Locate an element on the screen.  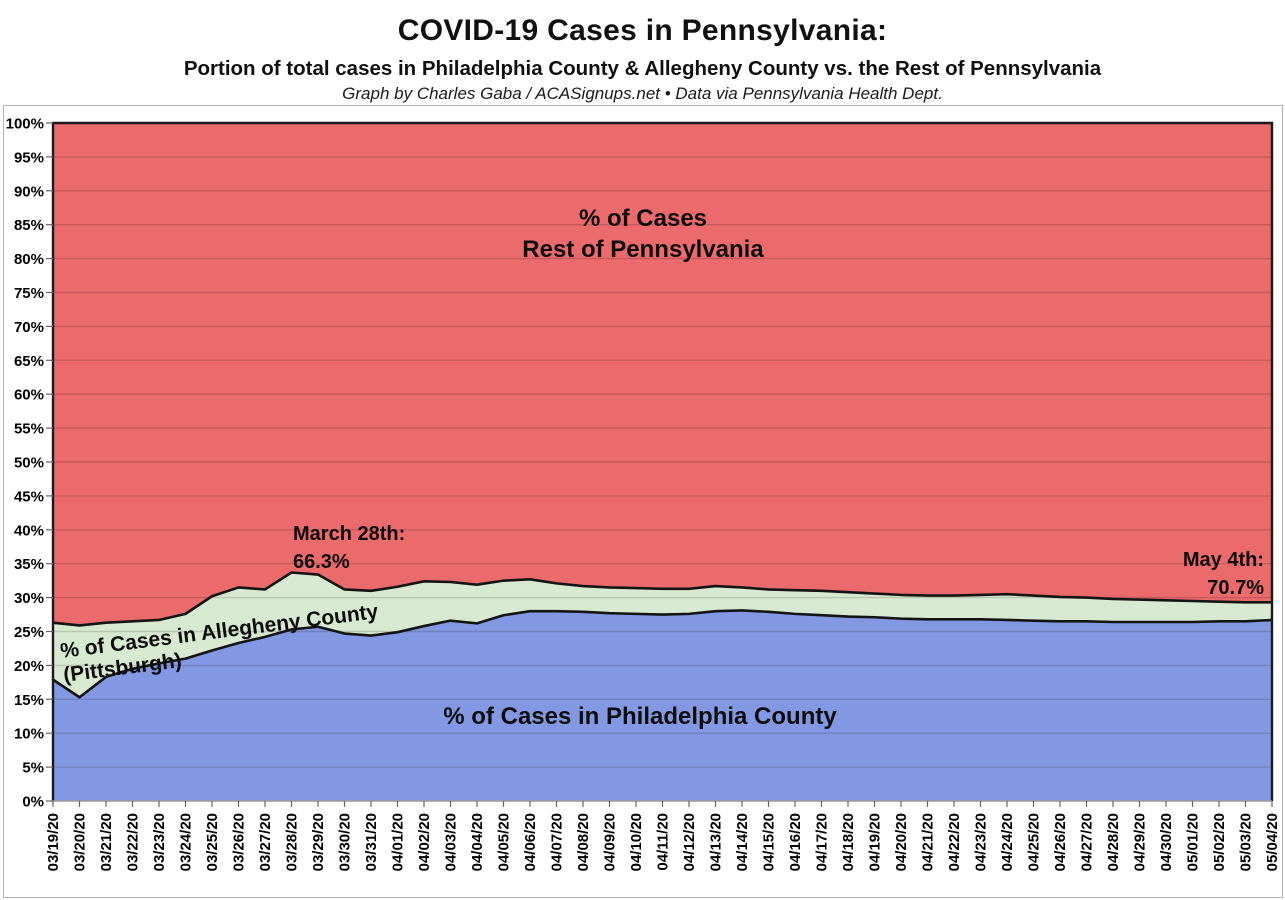
x-axis-label: 04/12/20 is located at coordinates (689, 842).